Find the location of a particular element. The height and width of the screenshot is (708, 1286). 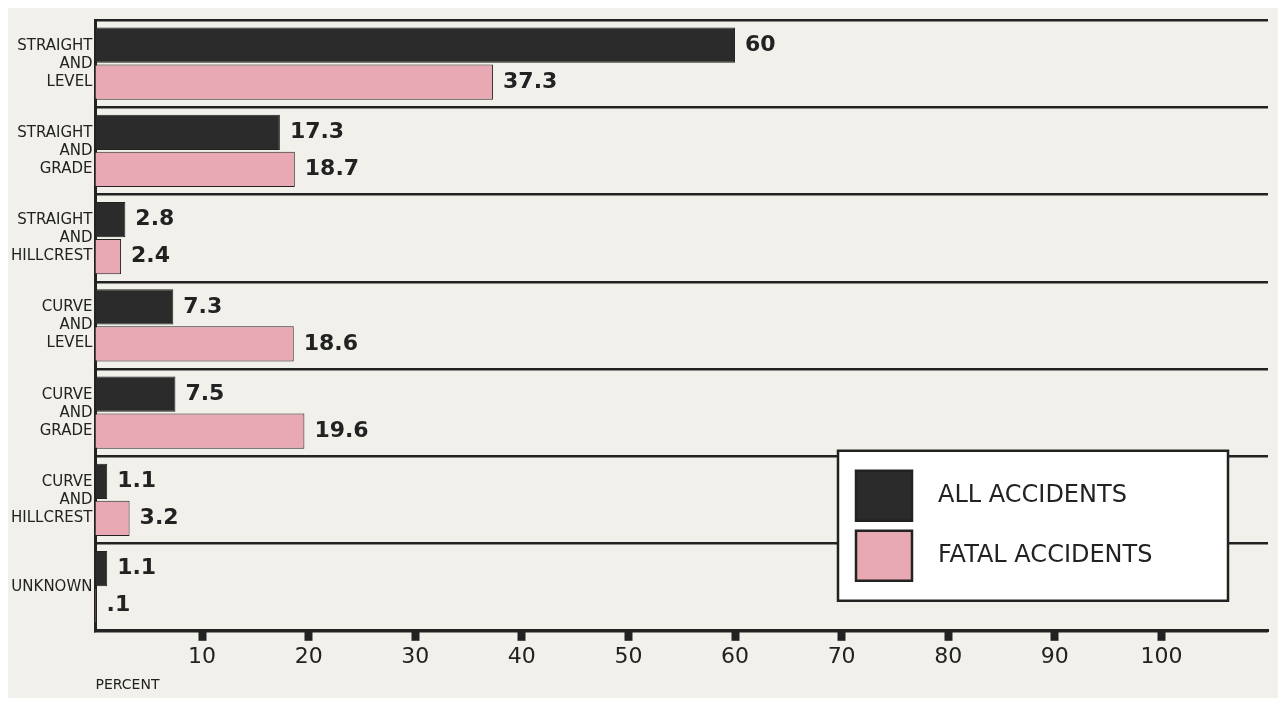

data-label: 3.2 is located at coordinates (159, 517).